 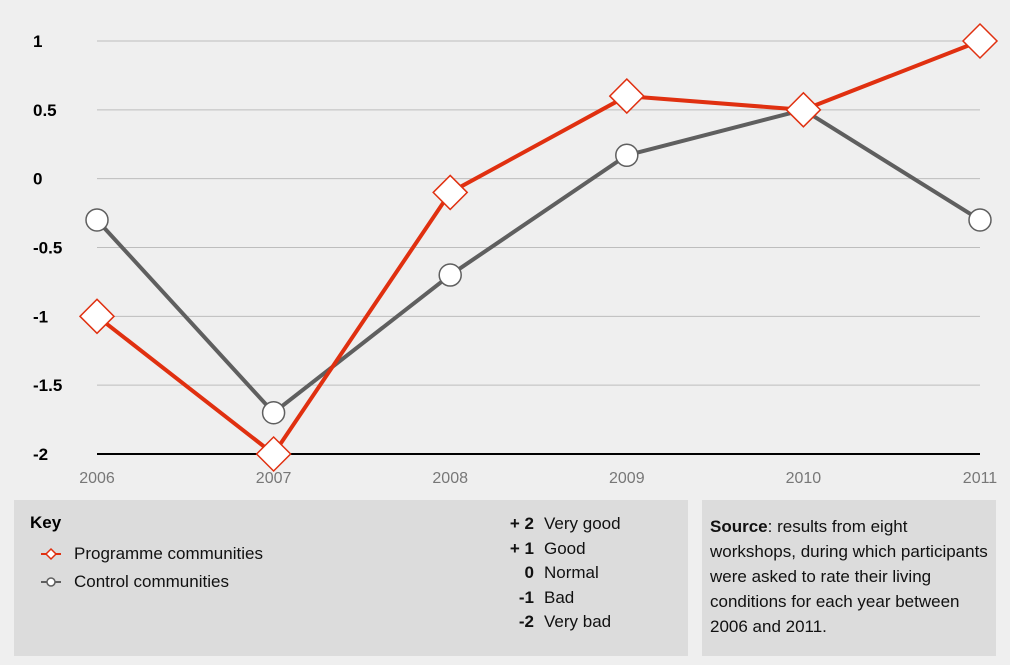 What do you see at coordinates (40, 454) in the screenshot?
I see `y-tick-label: -2` at bounding box center [40, 454].